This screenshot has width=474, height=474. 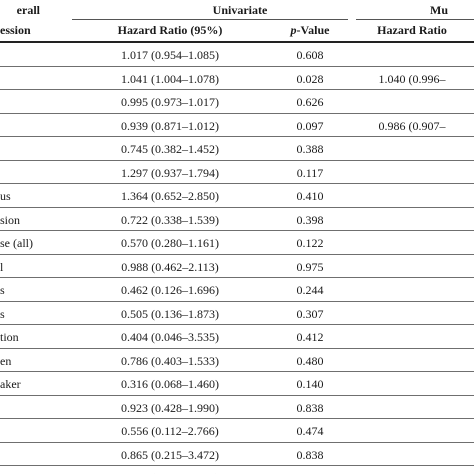 I want to click on p-value-cell: 0.975, so click(x=310, y=266).